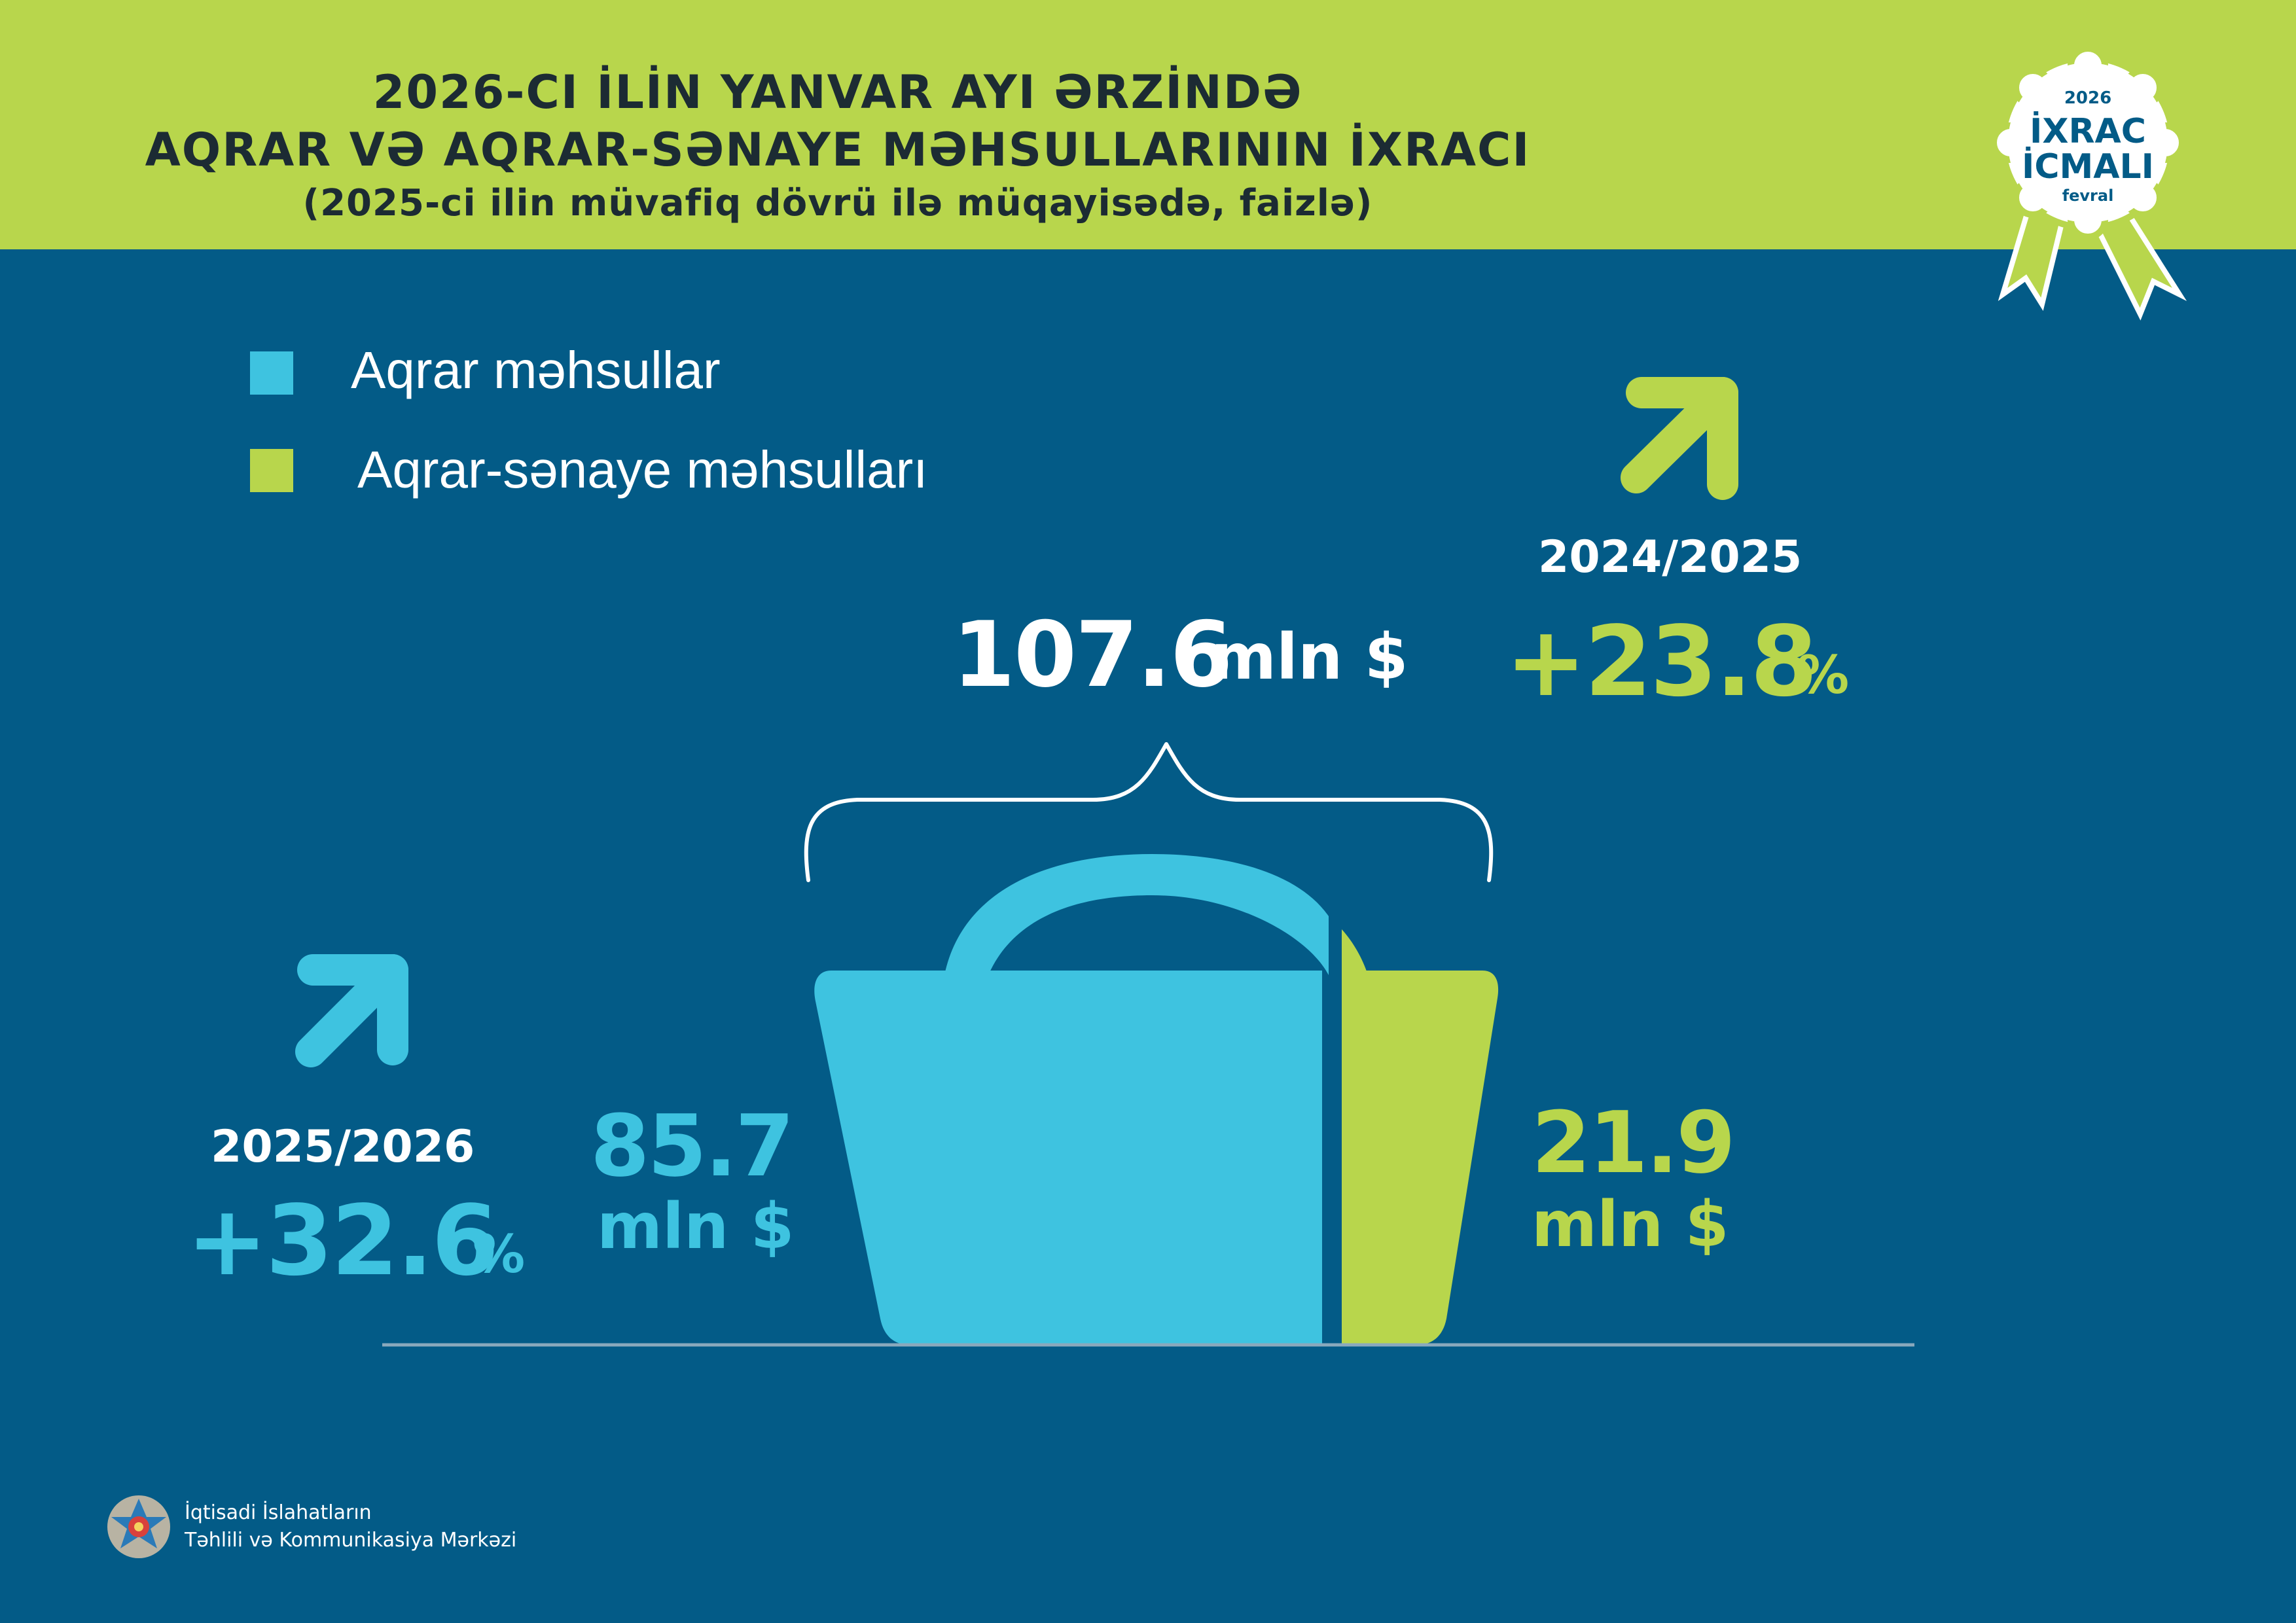 The width and height of the screenshot is (2296, 1623). I want to click on basket-body-agrar, so click(1068, 1158).